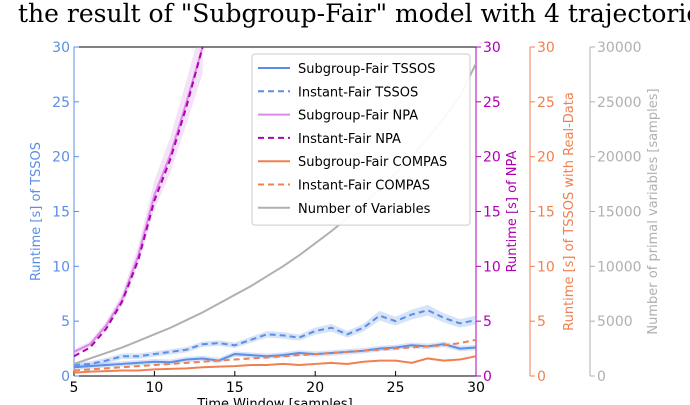 This screenshot has height=405, width=690. What do you see at coordinates (619, 267) in the screenshot?
I see `y-tick-label-vars: 10000` at bounding box center [619, 267].